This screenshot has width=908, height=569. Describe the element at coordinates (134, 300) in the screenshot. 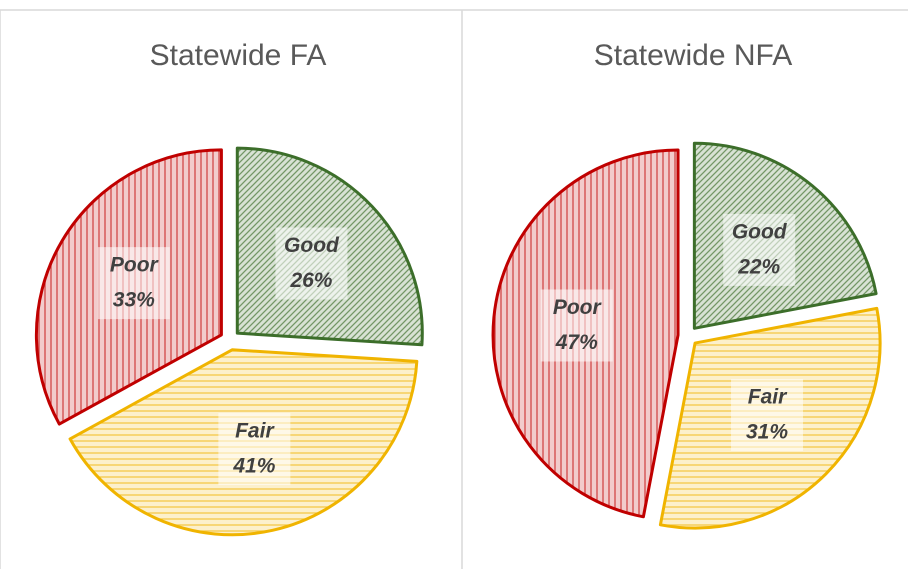

I see `value-label: 33%` at that location.